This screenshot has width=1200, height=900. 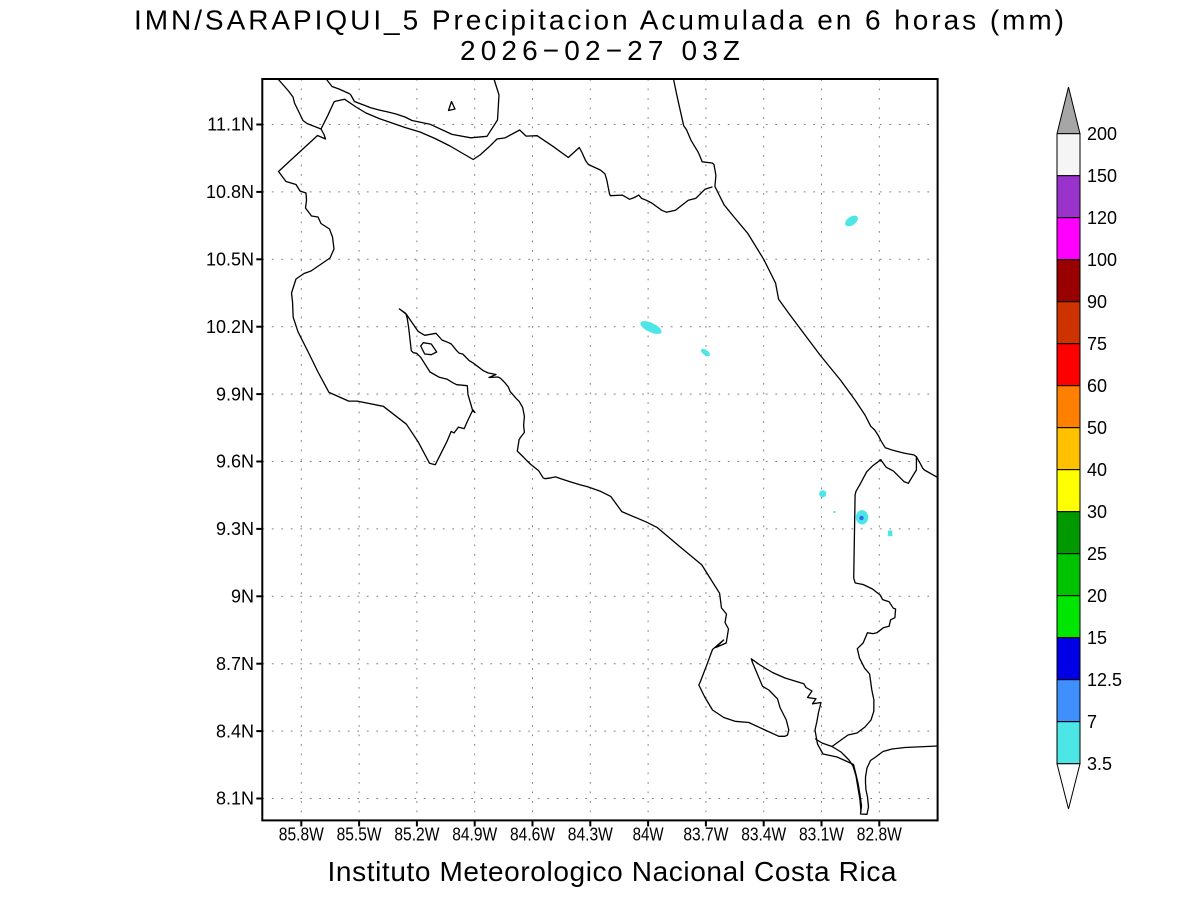 What do you see at coordinates (230, 125) in the screenshot?
I see `svg-text: 11.1N` at bounding box center [230, 125].